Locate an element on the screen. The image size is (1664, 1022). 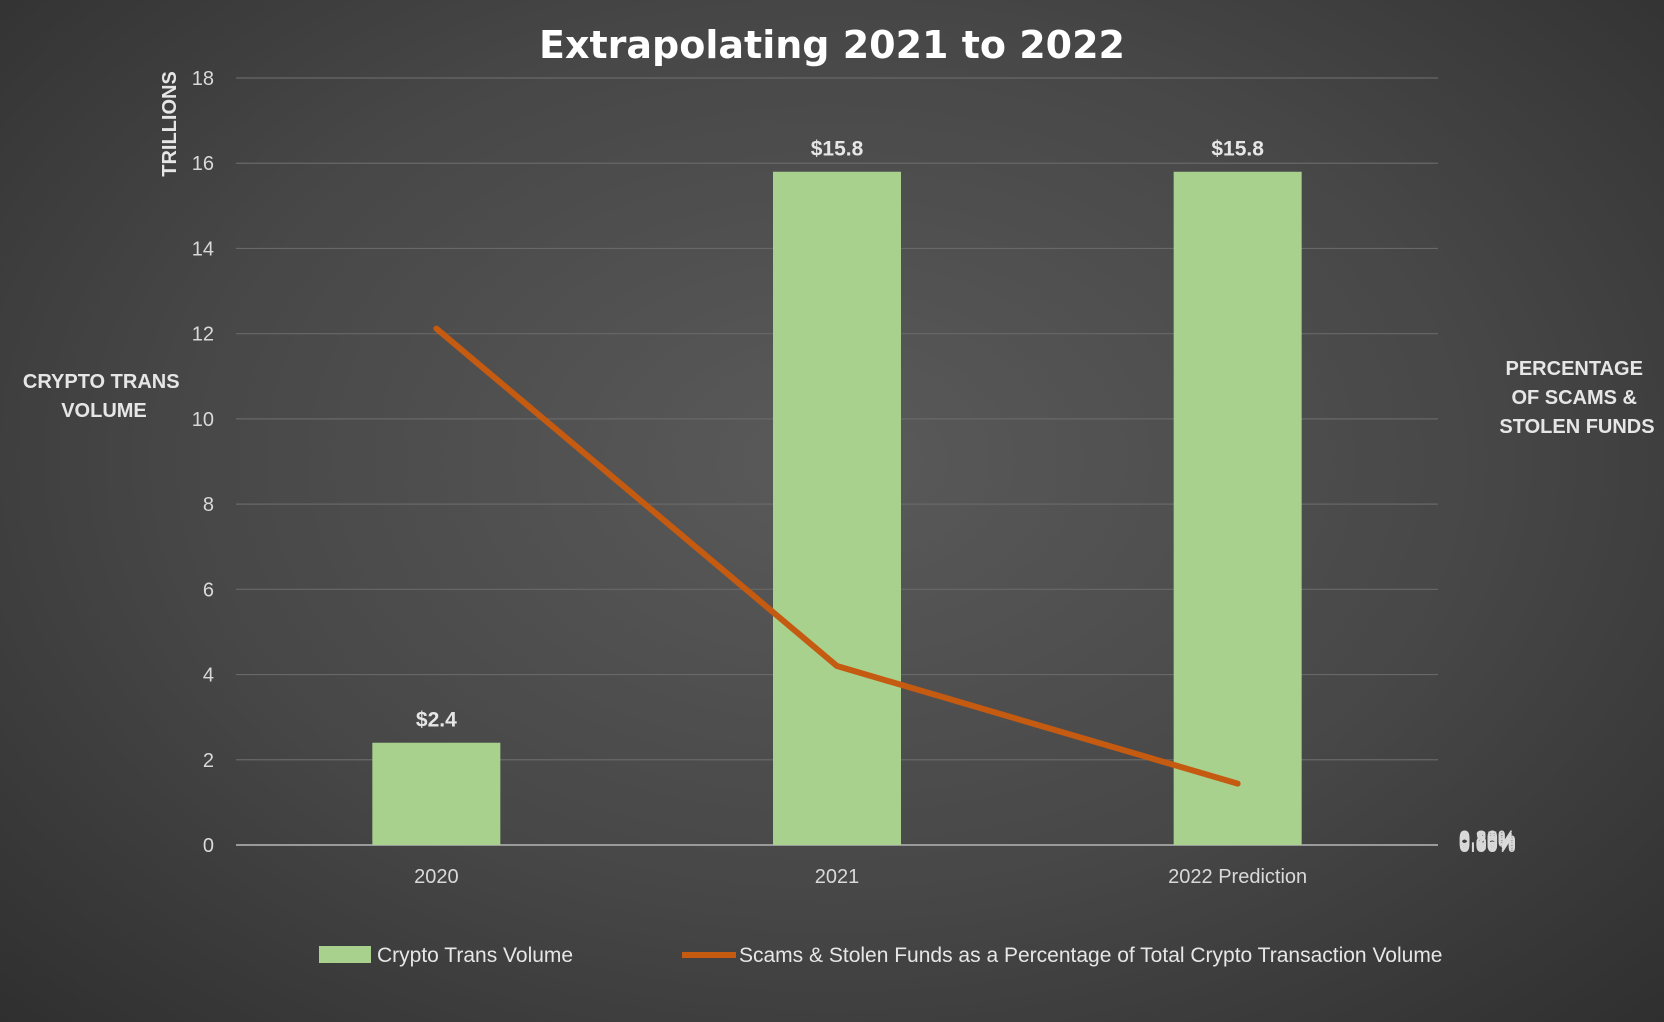
right-tick-label: 0.05% is located at coordinates (1487, 845).